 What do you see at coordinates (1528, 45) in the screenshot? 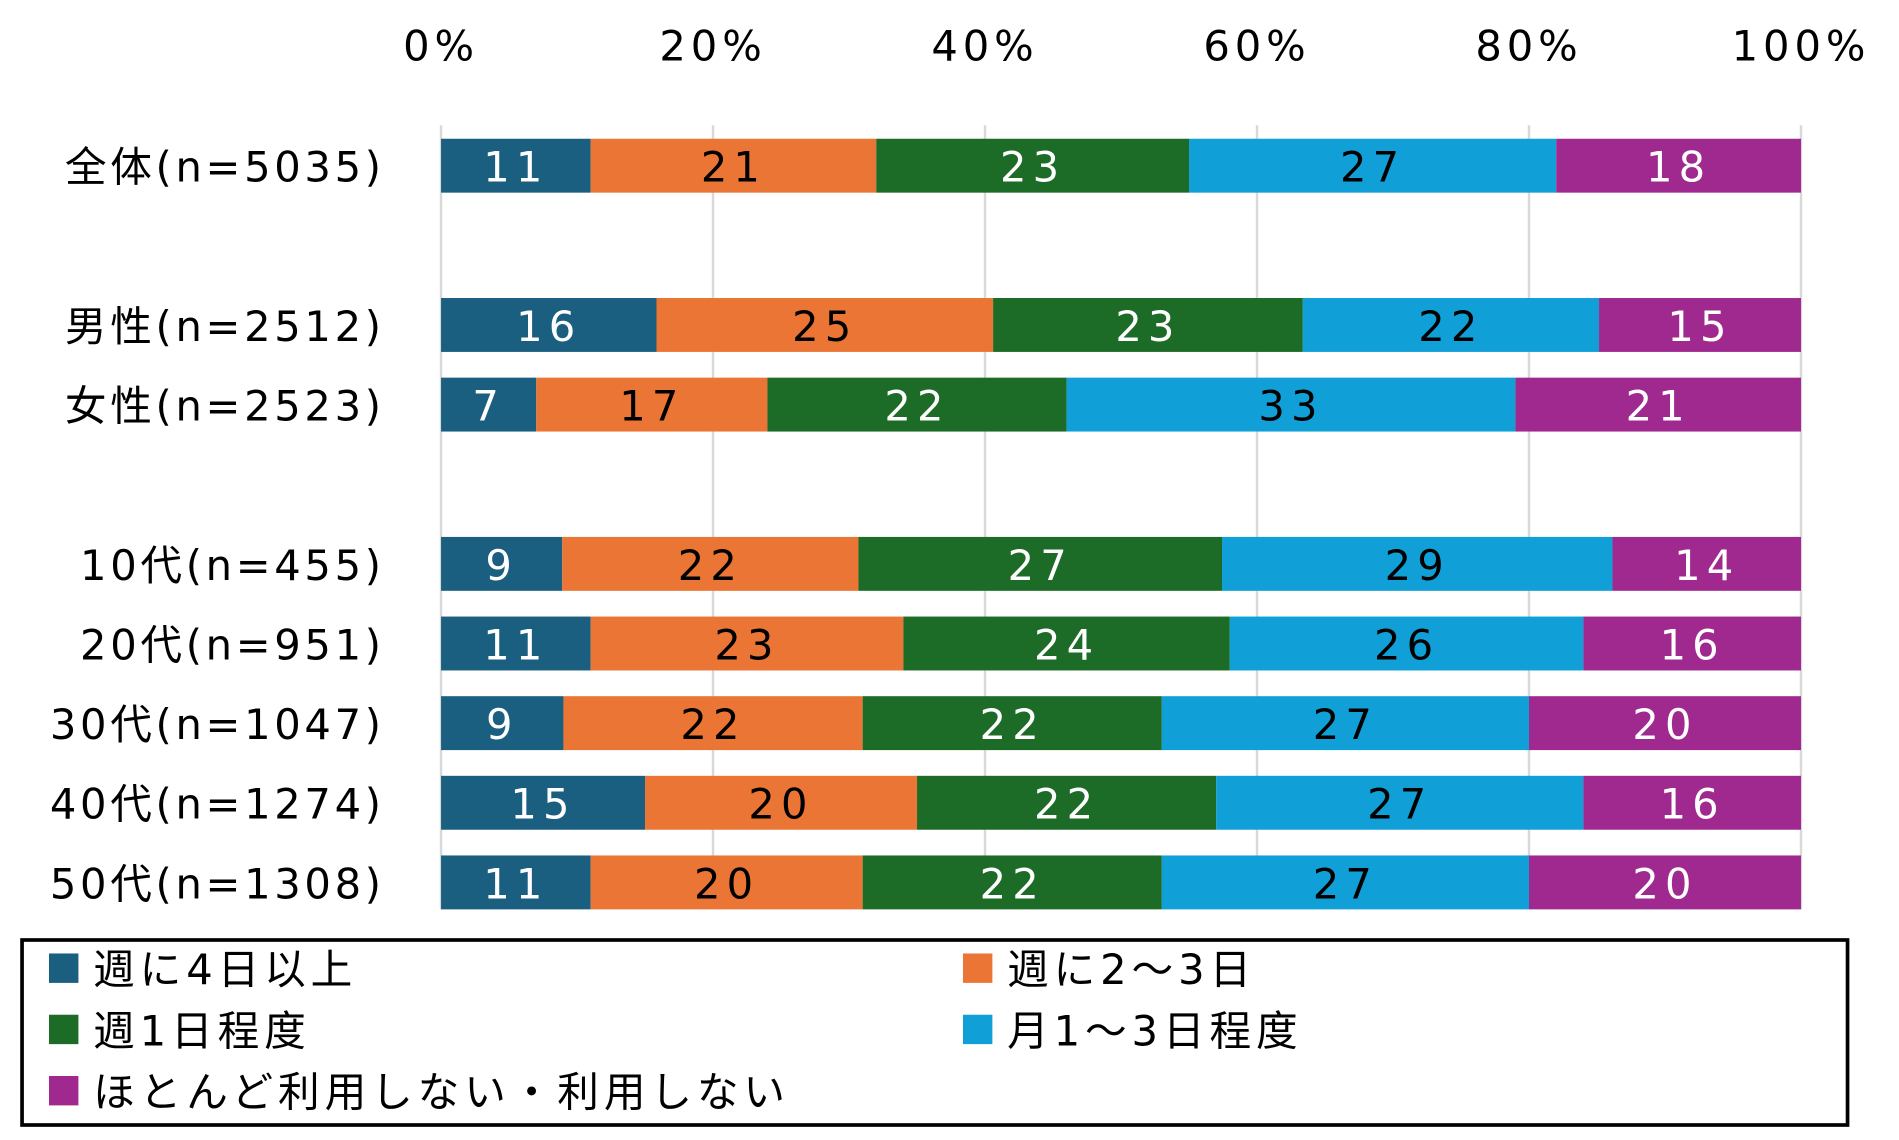
I see `x-tick-label: 80%` at bounding box center [1528, 45].